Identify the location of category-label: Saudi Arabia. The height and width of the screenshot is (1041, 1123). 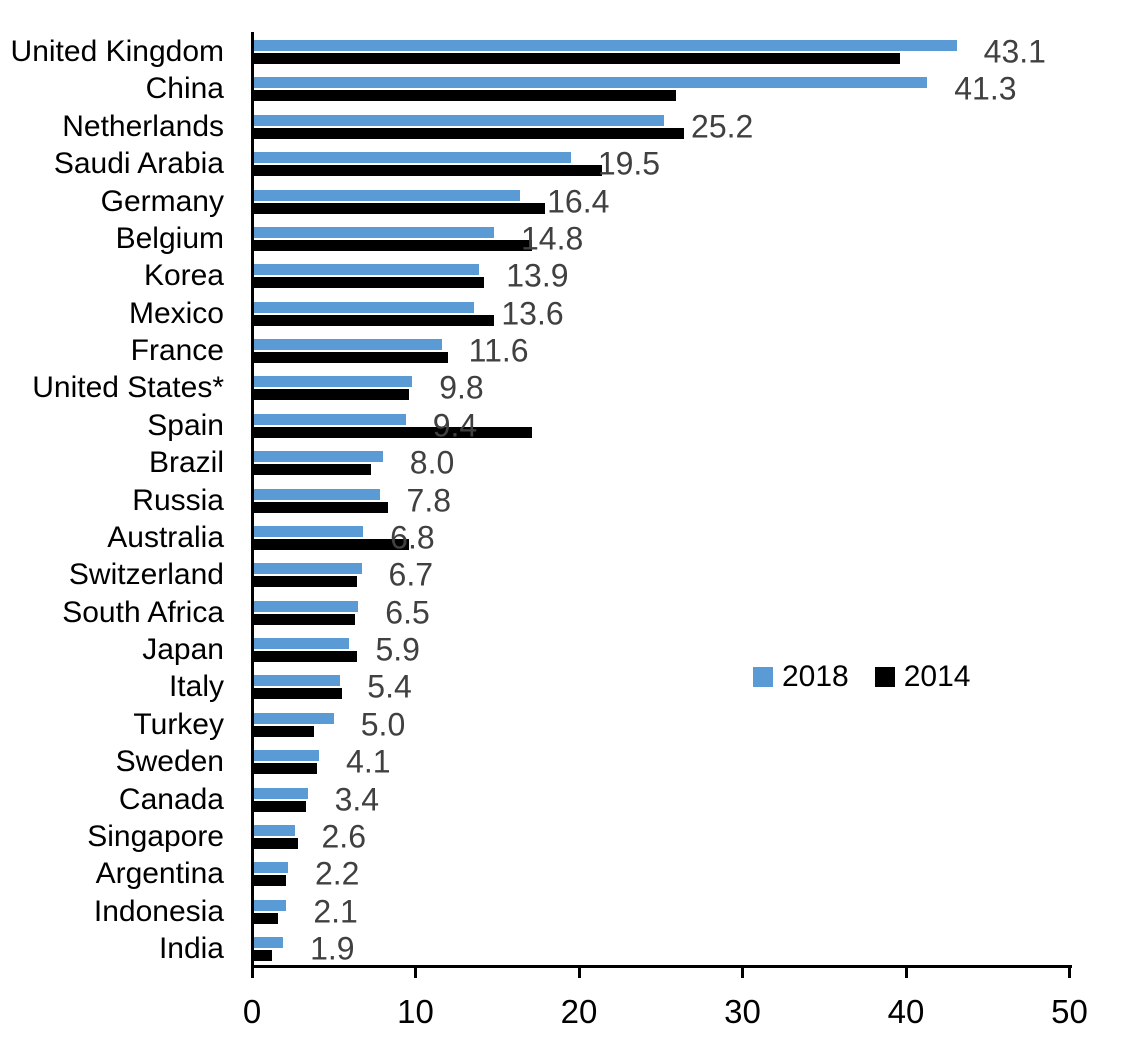
(138, 164).